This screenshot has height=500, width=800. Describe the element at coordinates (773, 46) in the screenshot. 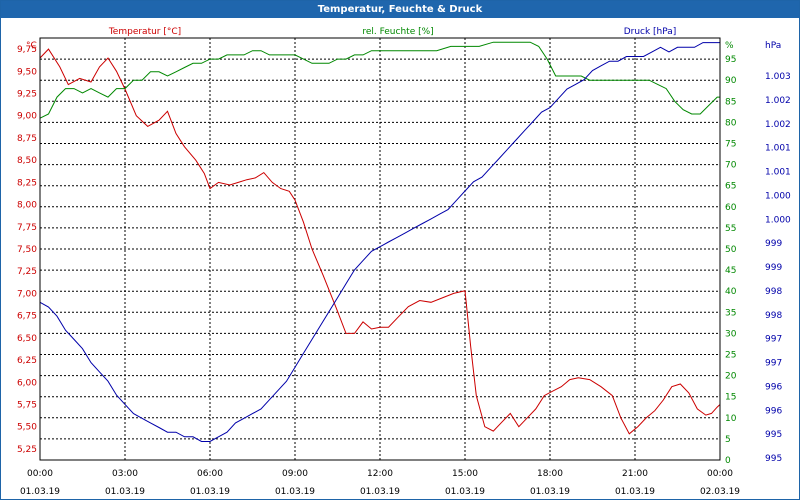

I see `pressure-axis-unit: hPa` at that location.